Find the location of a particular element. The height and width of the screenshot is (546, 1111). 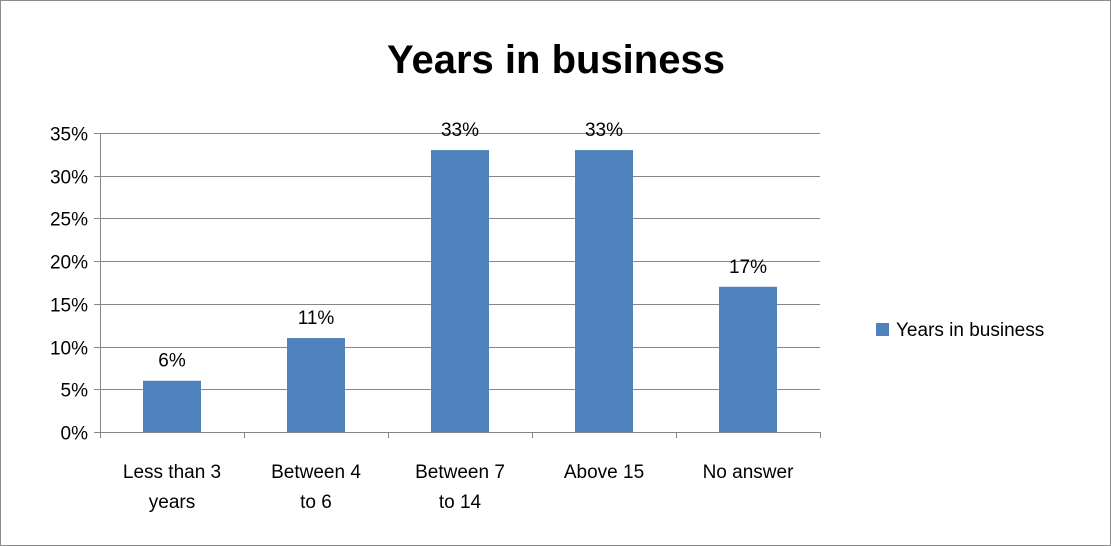

data-label: 11% is located at coordinates (316, 318).